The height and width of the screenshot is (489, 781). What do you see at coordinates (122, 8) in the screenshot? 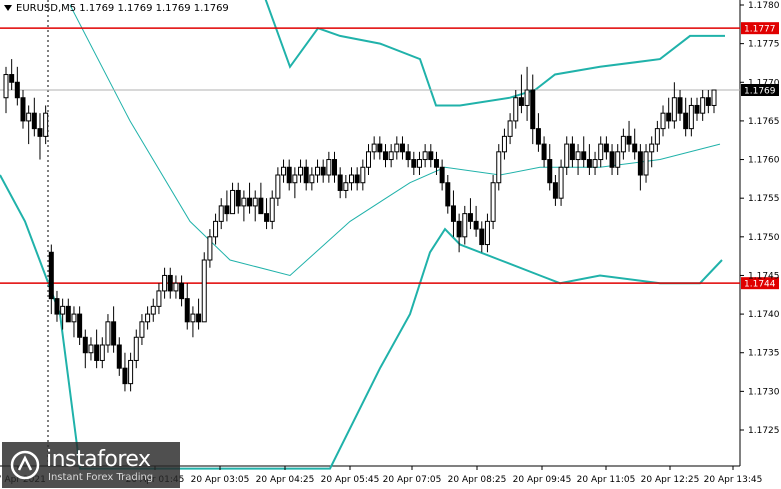
I see `symbol-quote: EURUSD,M5 1.1769 1.1769 1.1769 1.1769` at bounding box center [122, 8].